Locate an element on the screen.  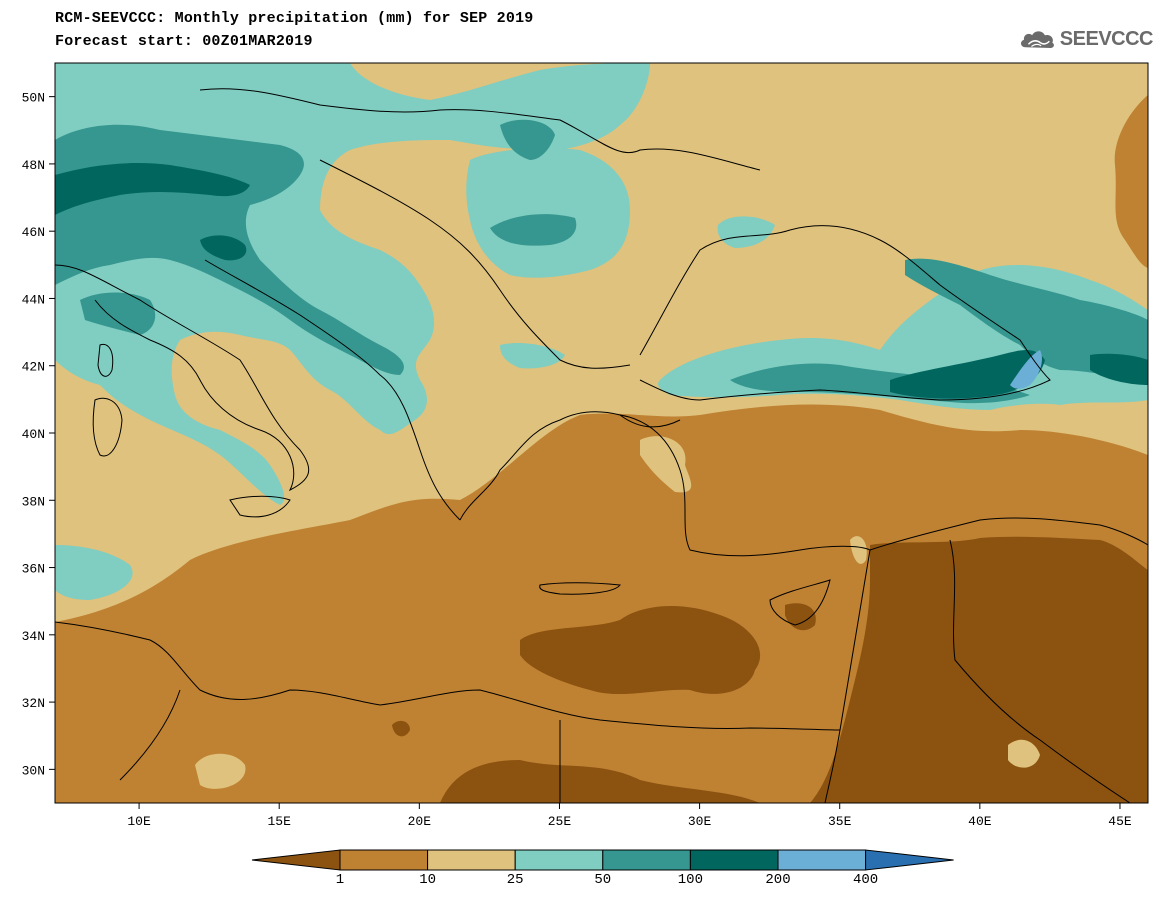
lon-tick-label: 25E is located at coordinates (560, 821).